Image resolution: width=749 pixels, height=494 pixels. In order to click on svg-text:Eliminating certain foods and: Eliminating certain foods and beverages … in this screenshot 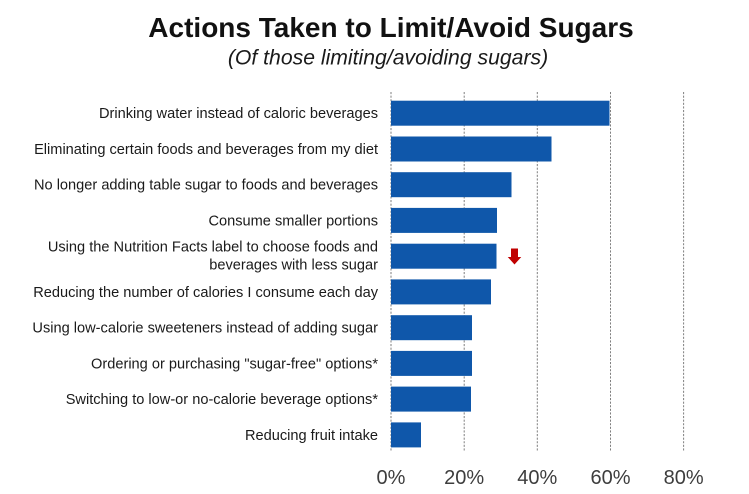, I will do `click(206, 150)`.